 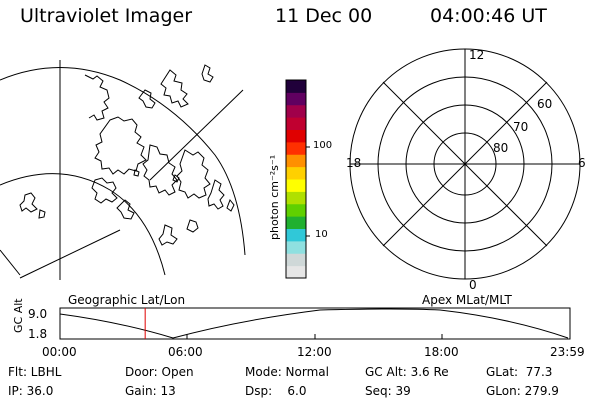 I want to click on mlt-label-0: 0, so click(x=473, y=285).